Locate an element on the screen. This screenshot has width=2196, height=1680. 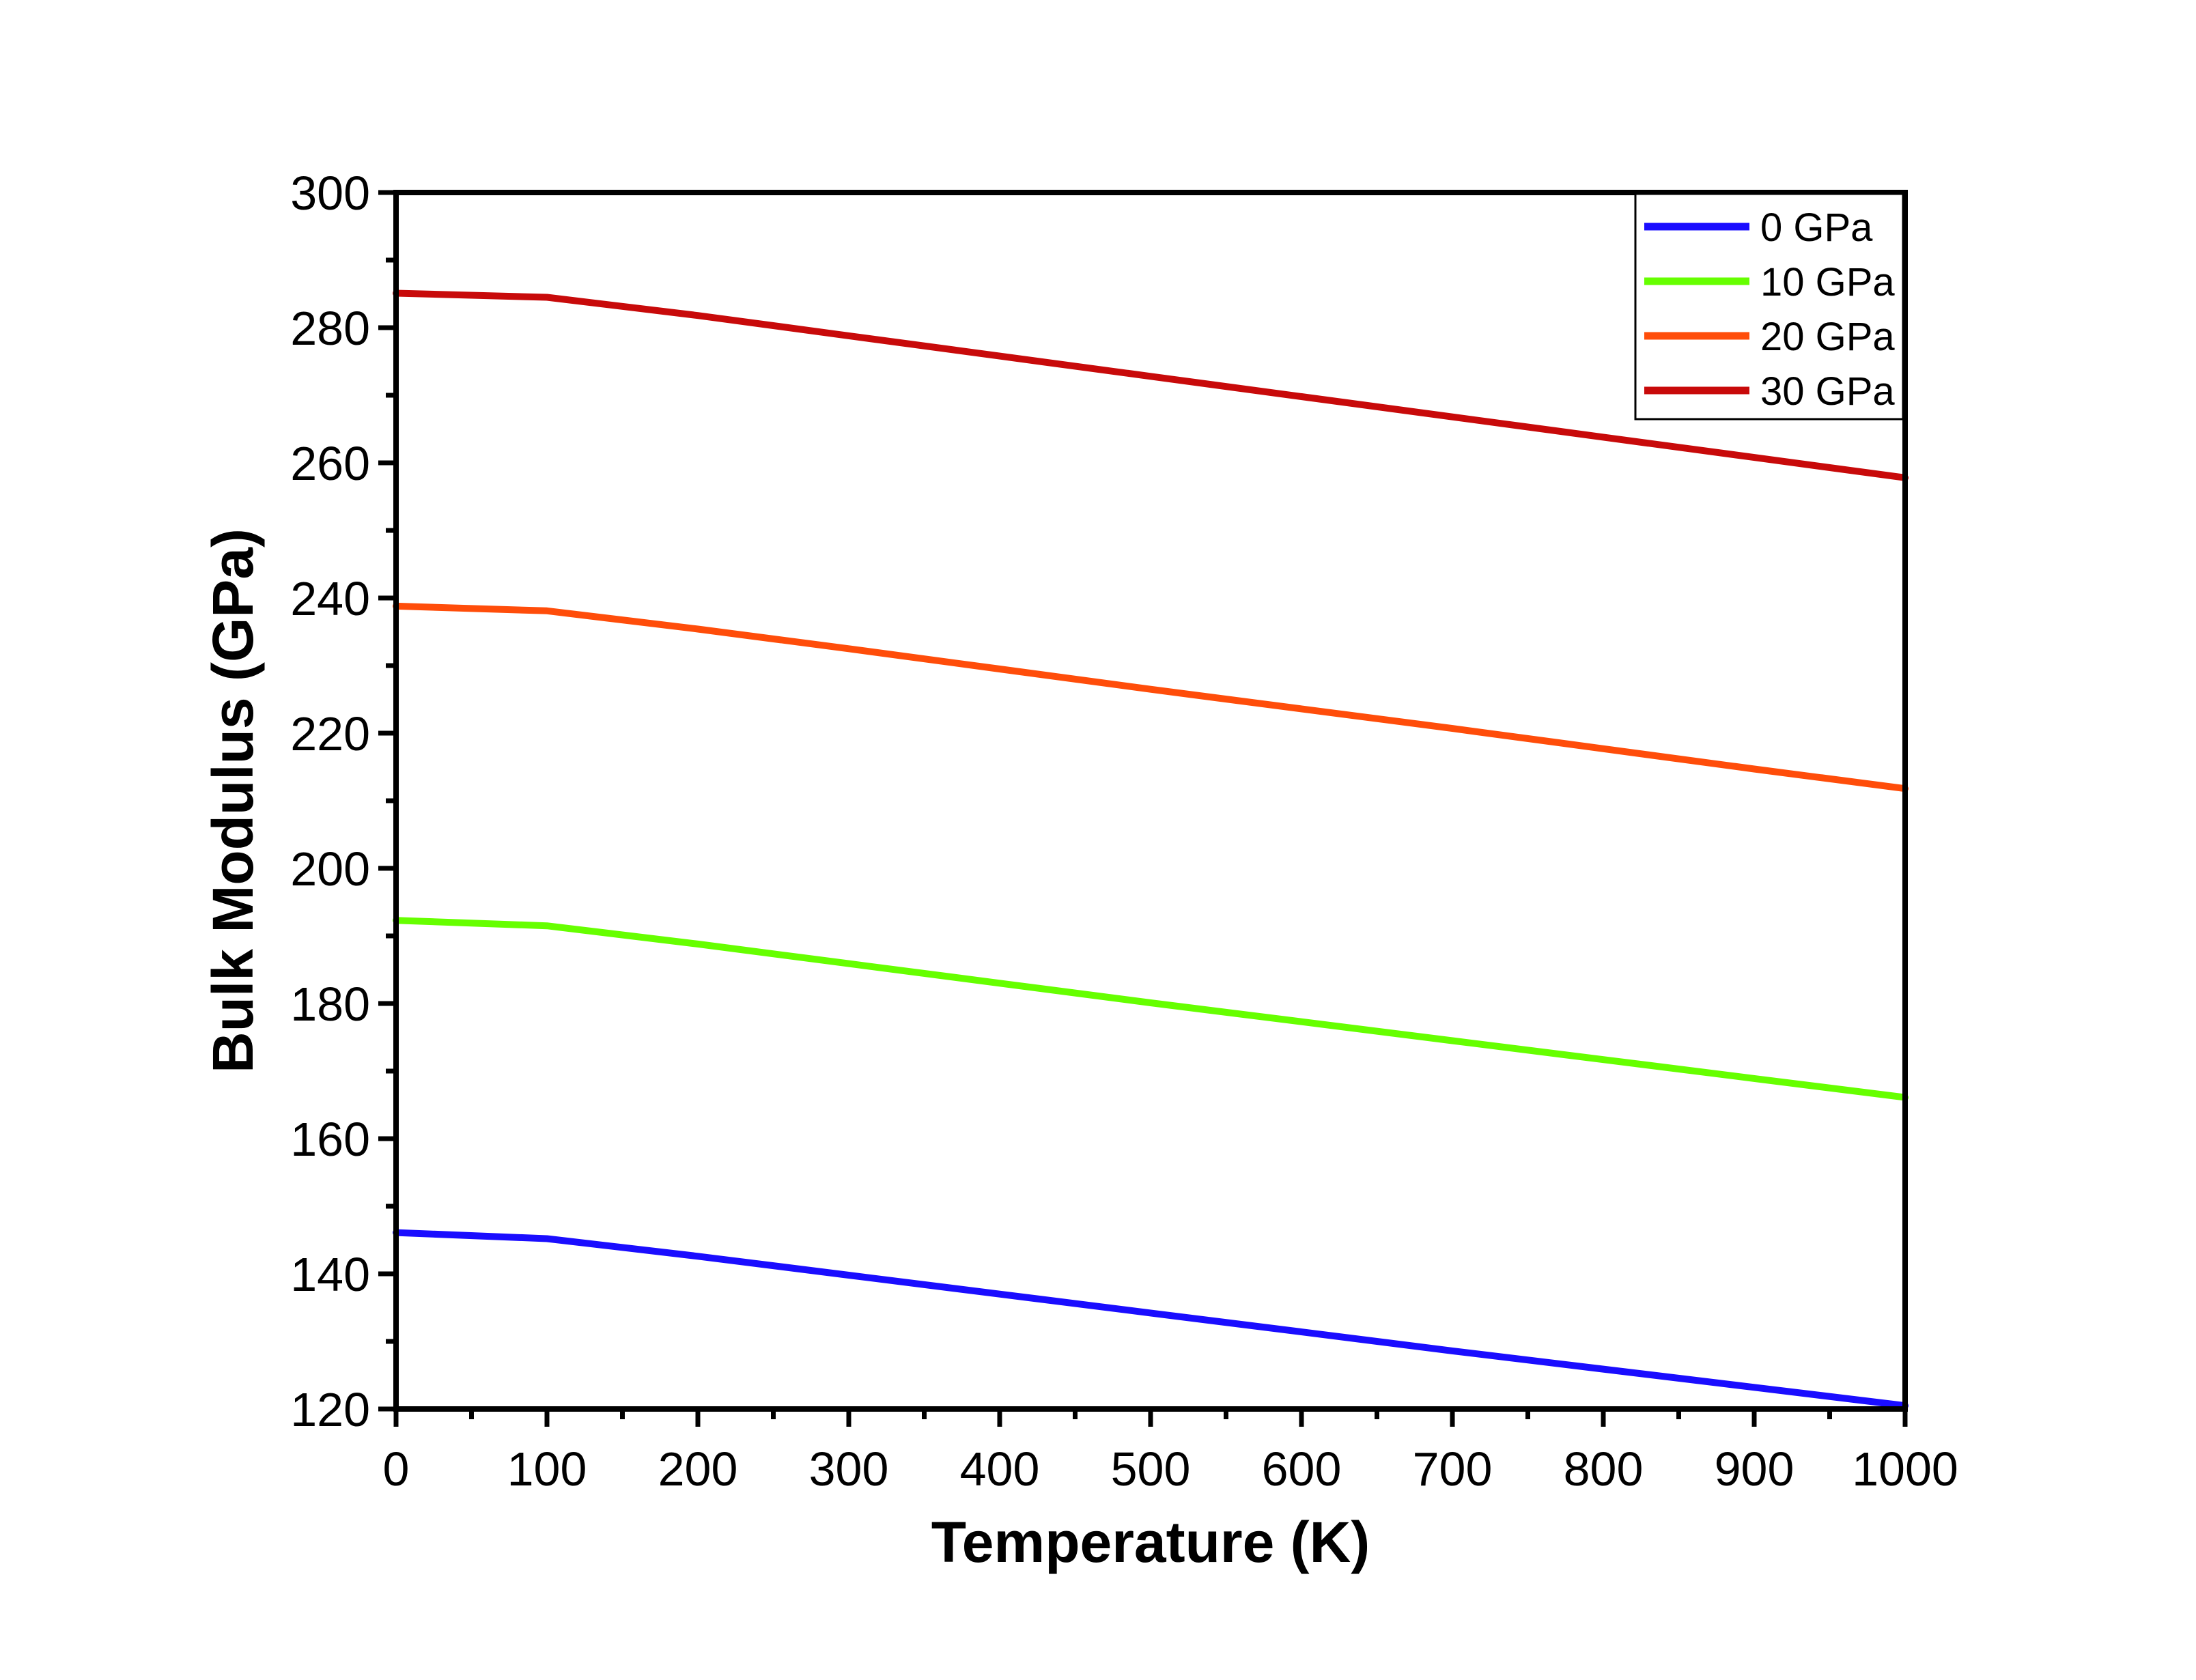
y-tick-label: 180 is located at coordinates (330, 1004).